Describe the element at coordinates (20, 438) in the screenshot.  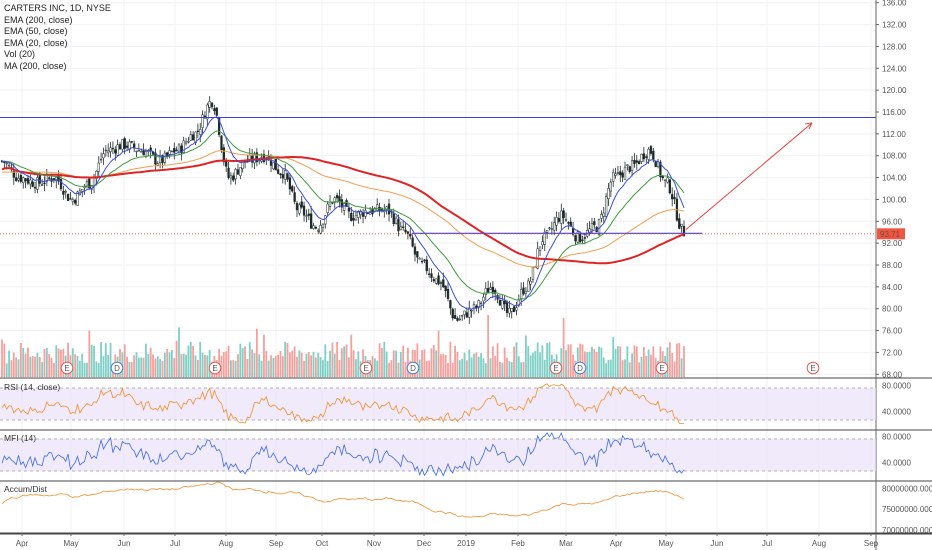
I see `mfi-label: MFI (14)` at that location.